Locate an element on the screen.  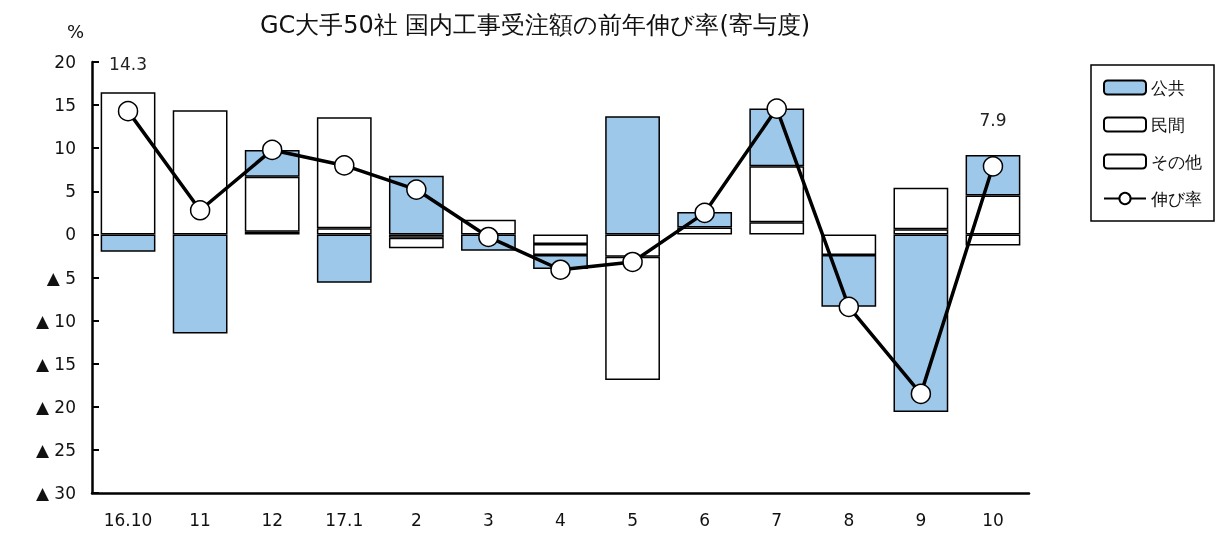
x-tick-label: 6 is located at coordinates (705, 519).